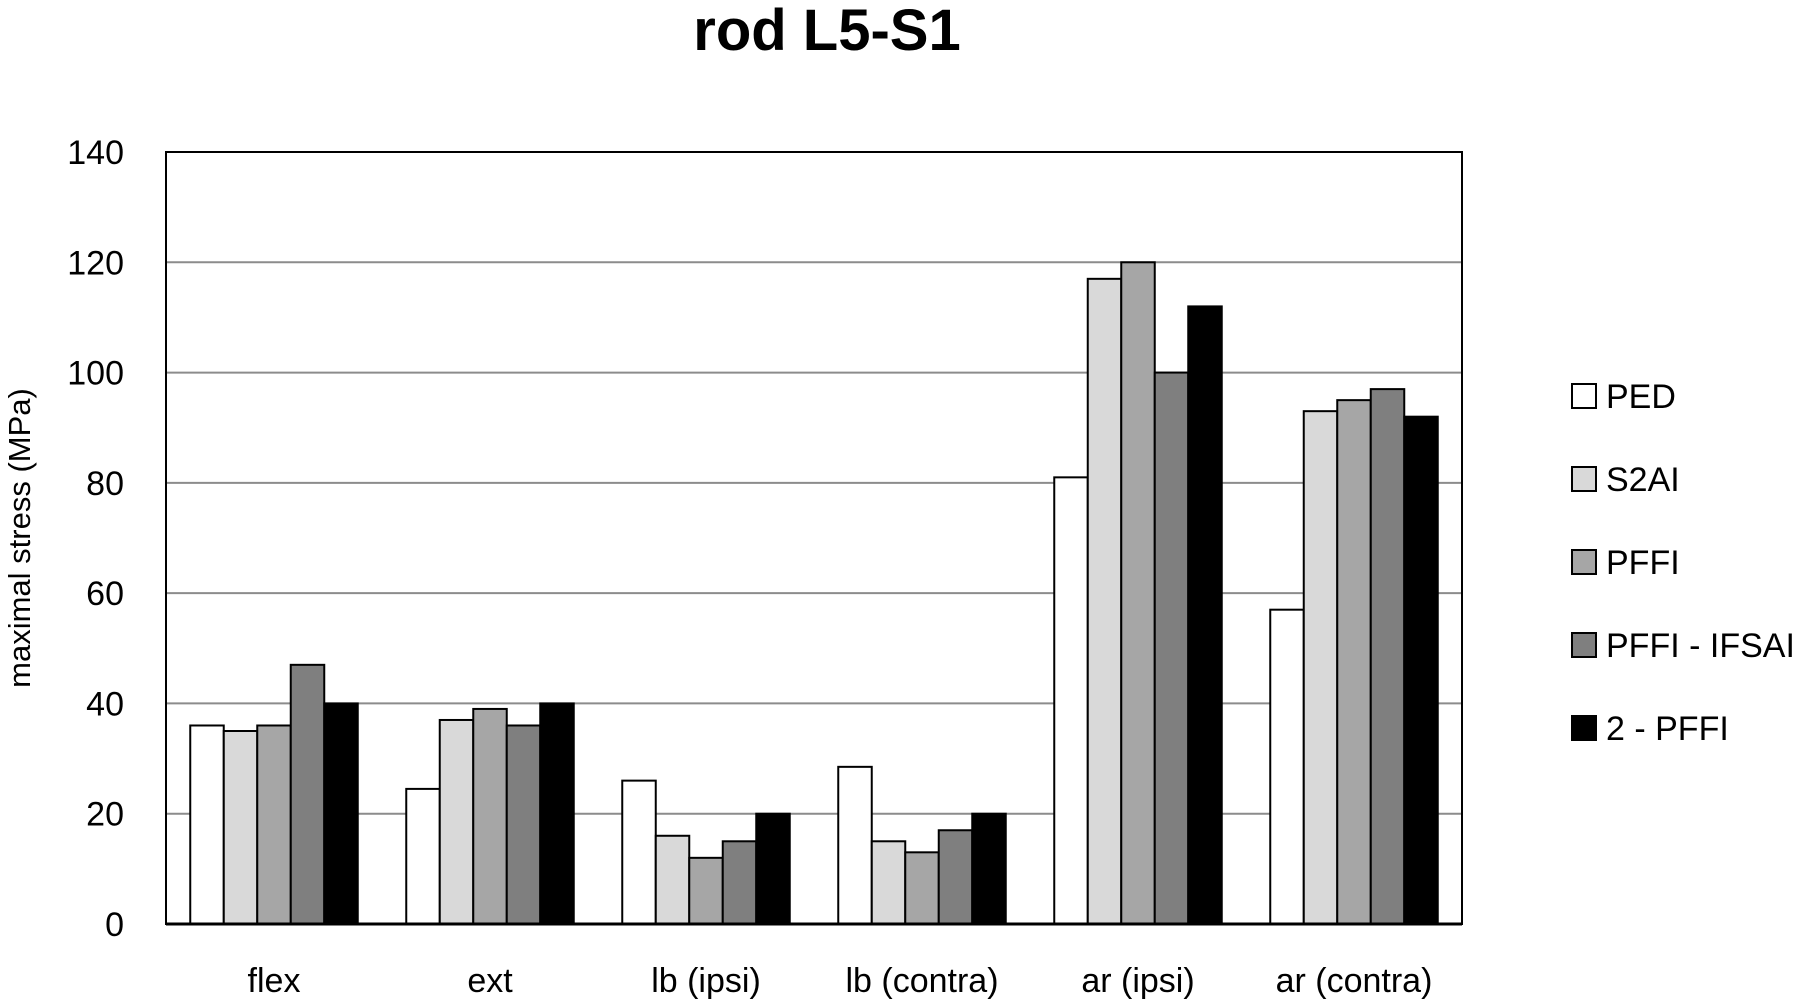 The image size is (1800, 1001). What do you see at coordinates (95, 374) in the screenshot?
I see `y-tick-label: 100` at bounding box center [95, 374].